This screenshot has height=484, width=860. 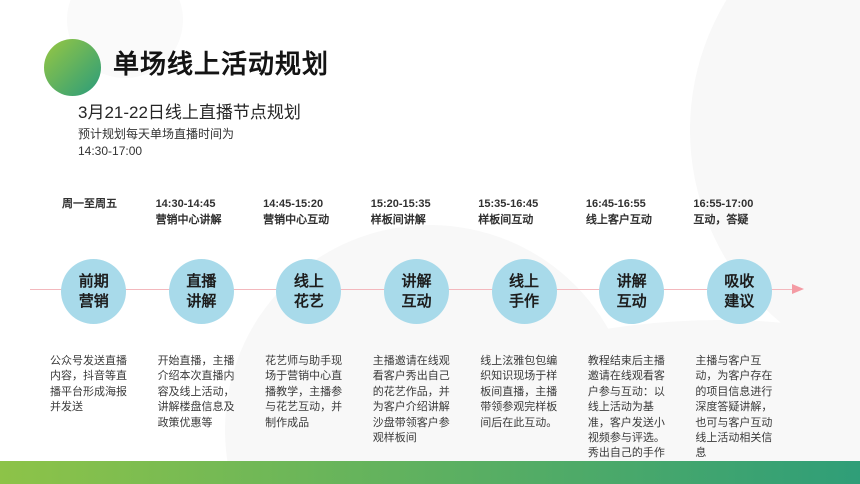 I want to click on step-place: 互动，答疑, so click(x=721, y=219).